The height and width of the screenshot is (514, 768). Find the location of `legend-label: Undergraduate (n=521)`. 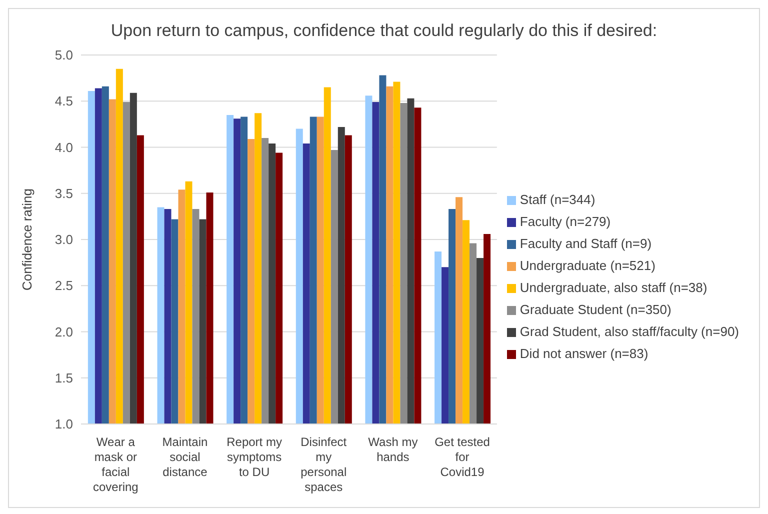

legend-label: Undergraduate (n=521) is located at coordinates (588, 265).